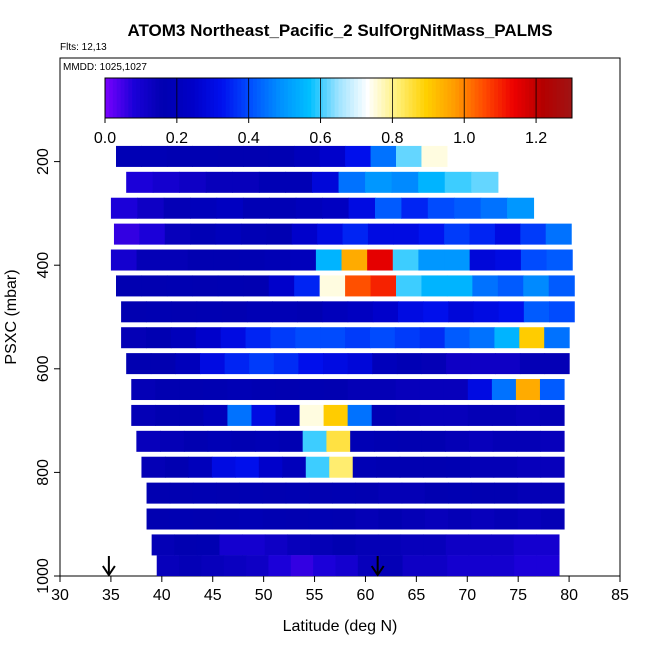 The height and width of the screenshot is (650, 650). Describe the element at coordinates (83, 47) in the screenshot. I see `flights-label: Flts: 12,13` at that location.